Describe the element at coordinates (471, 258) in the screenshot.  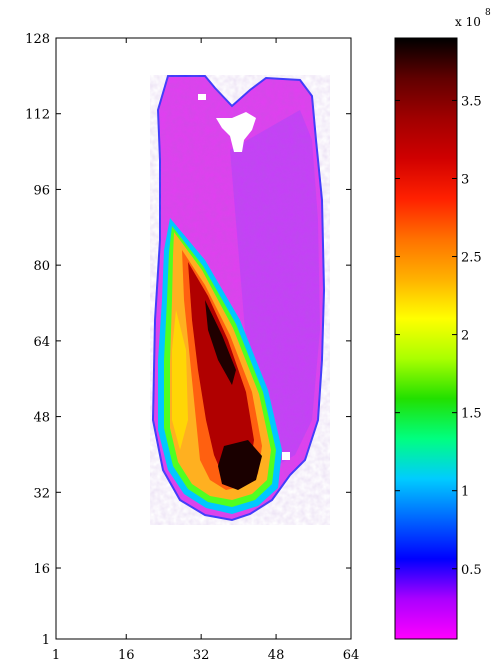
I see `colorbar-tick-label: 2.5` at that location.